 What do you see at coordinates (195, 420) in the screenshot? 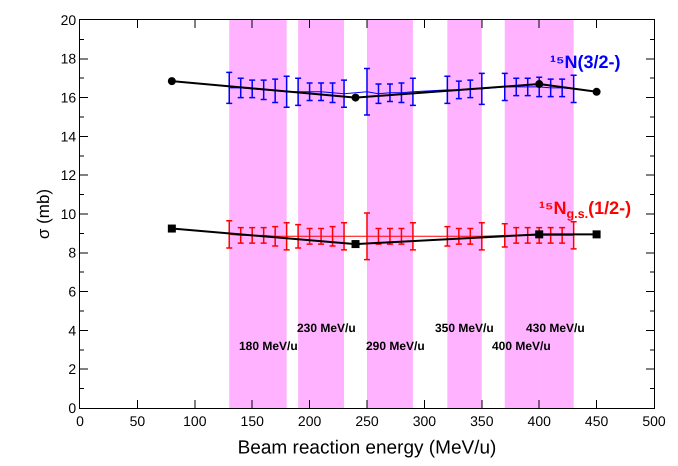
I see `x-tick-label: 100` at bounding box center [195, 420].